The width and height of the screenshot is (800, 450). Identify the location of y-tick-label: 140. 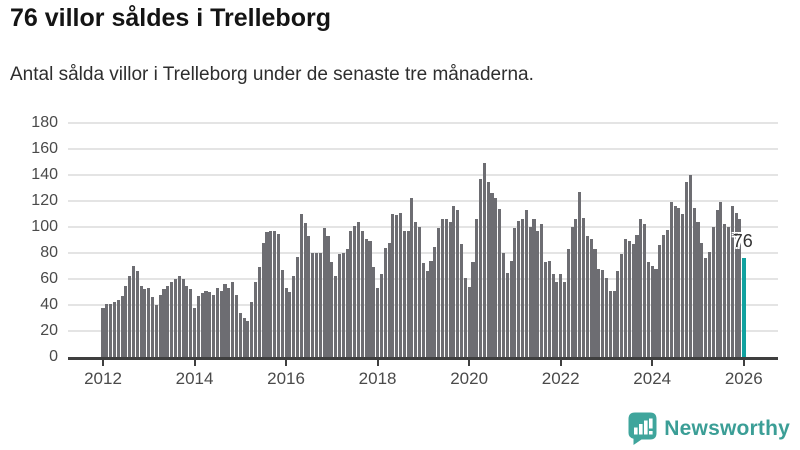
(44, 174).